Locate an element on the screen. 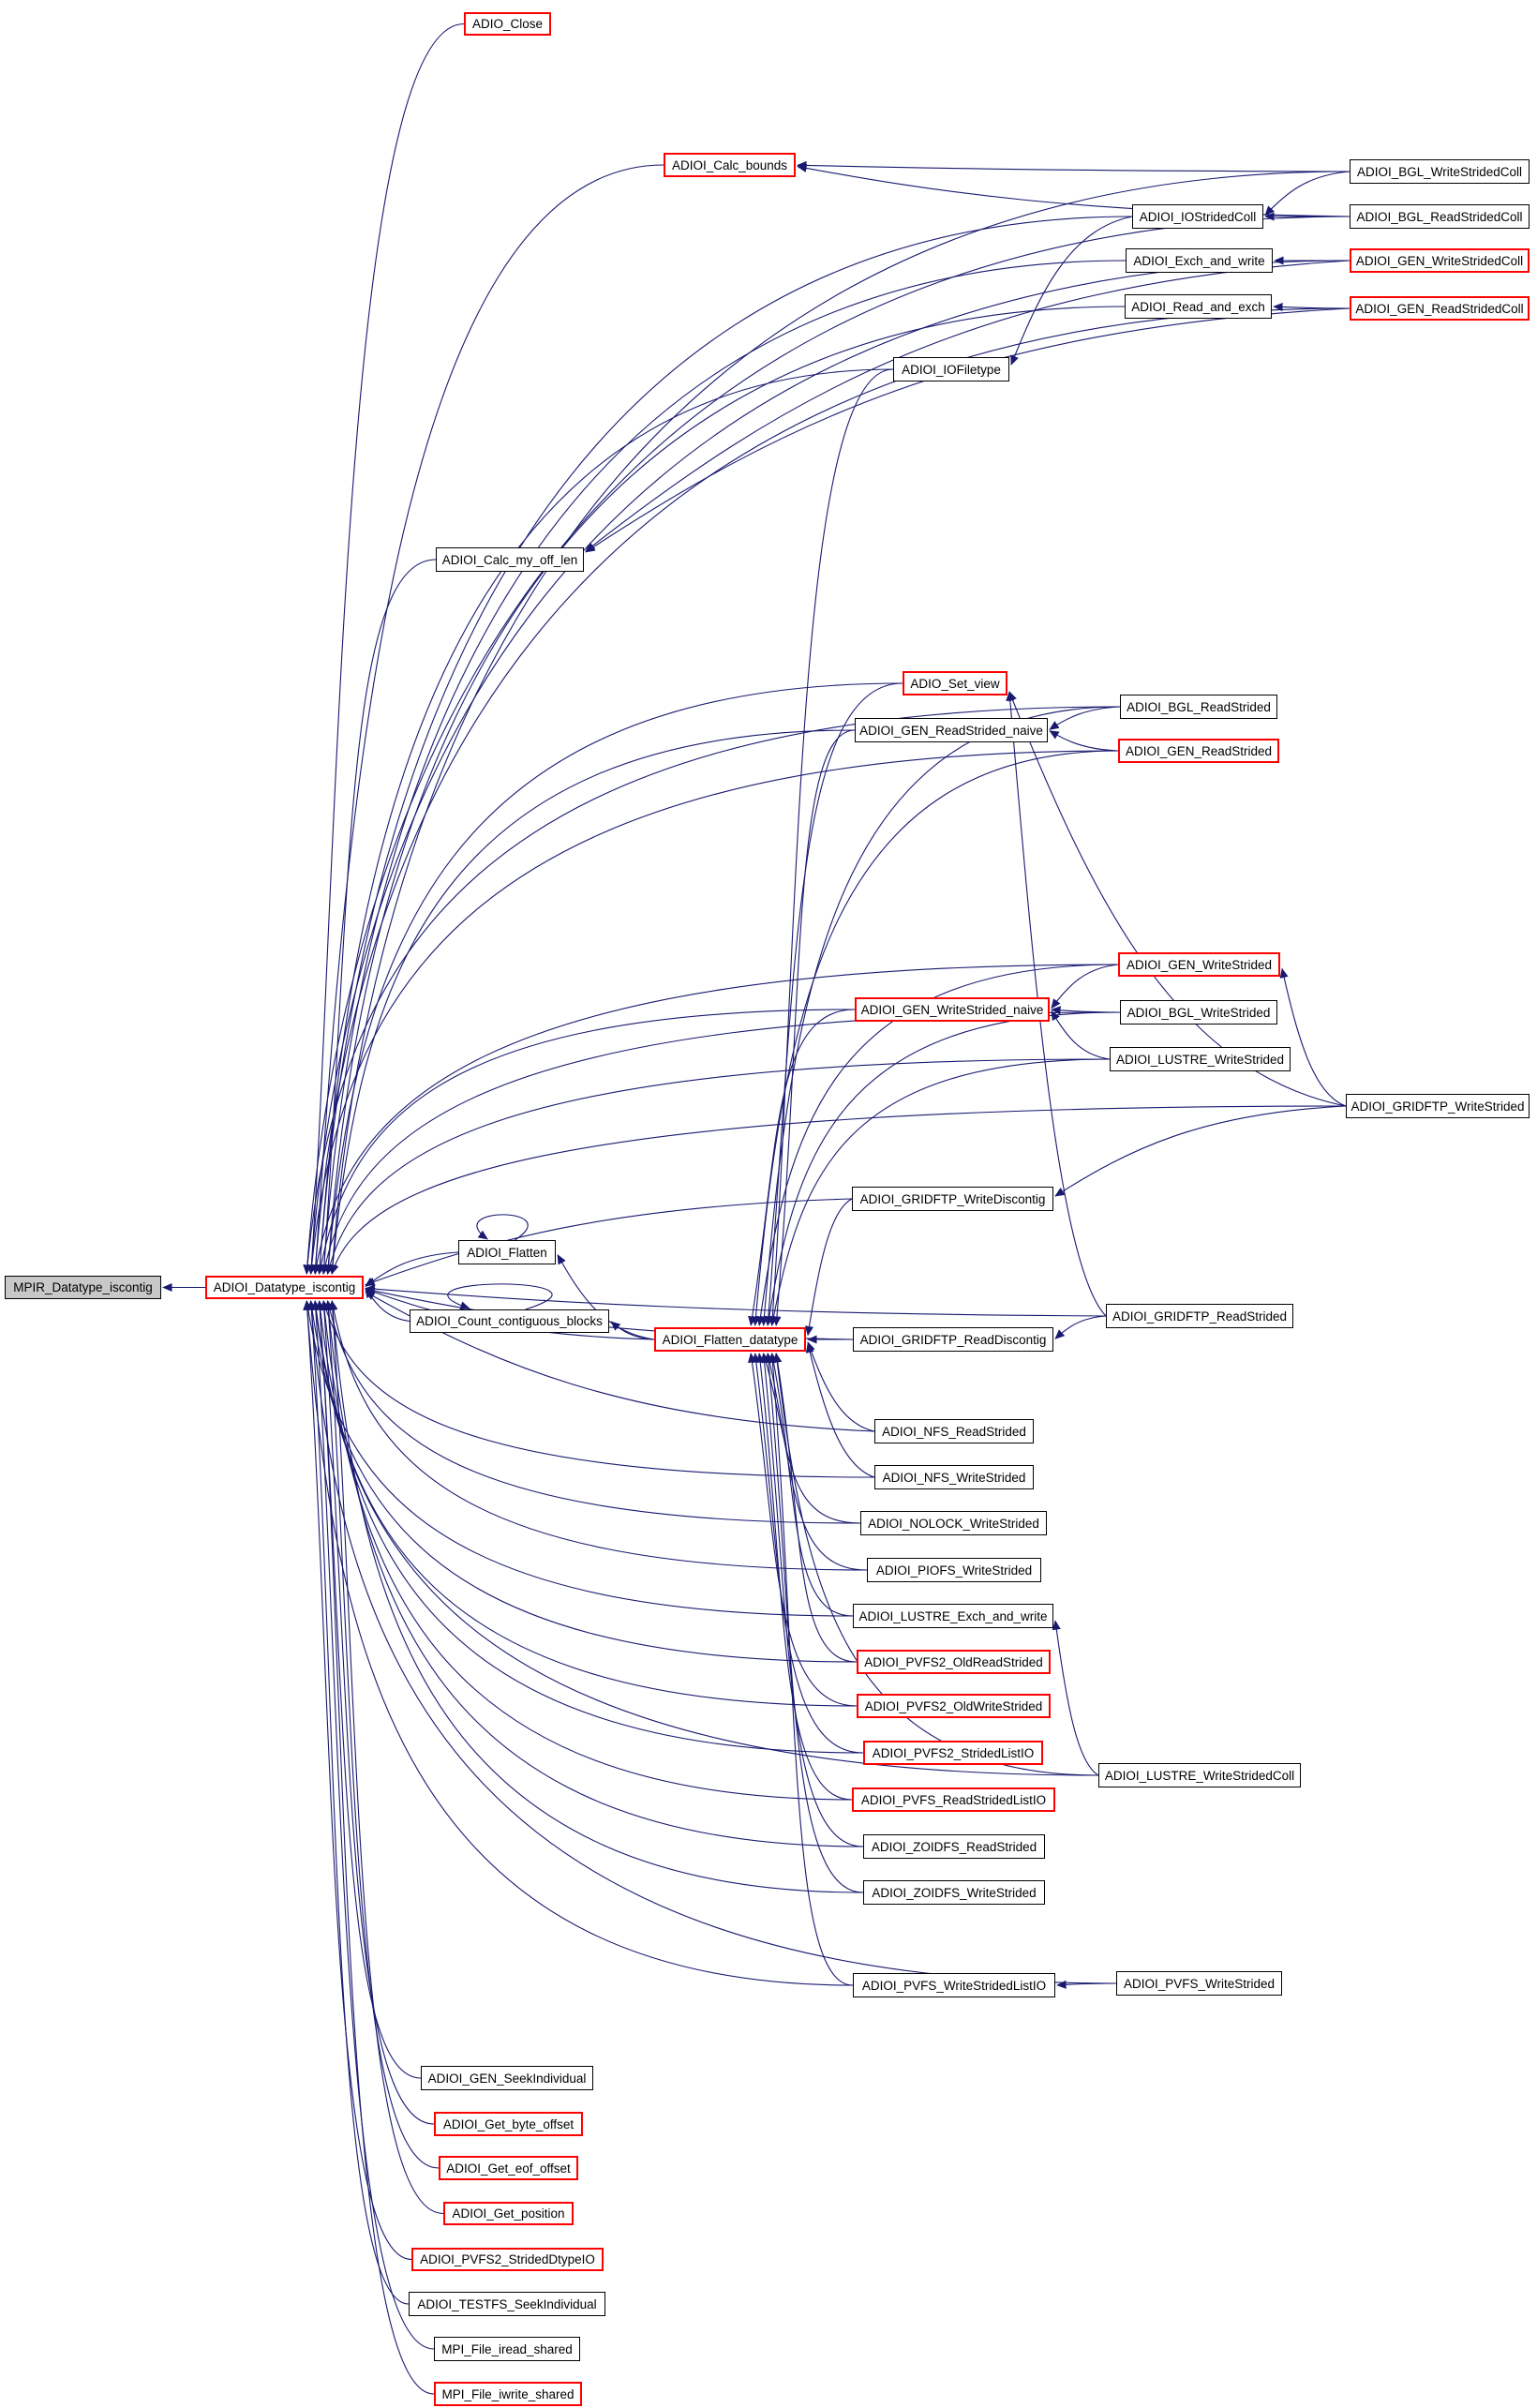 This screenshot has height=2408, width=1537. node-iofiletype: ADIOI_IOFiletype is located at coordinates (951, 369).